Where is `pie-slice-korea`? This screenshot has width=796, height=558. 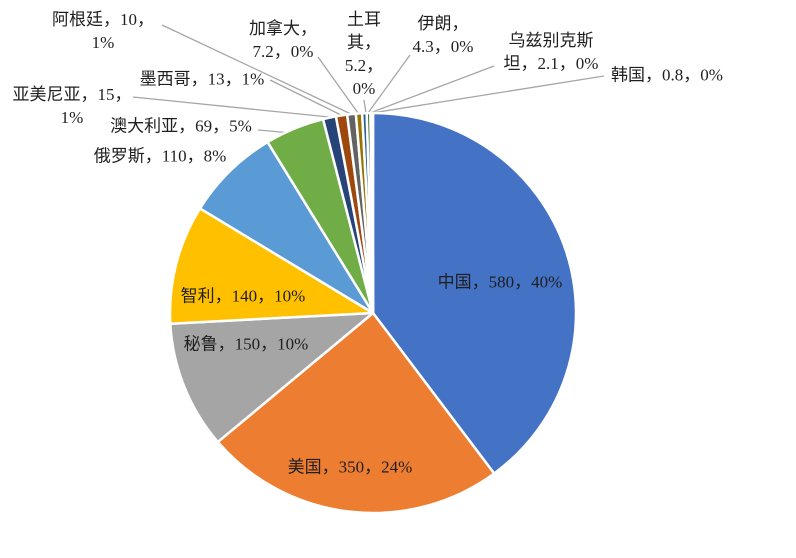
pie-slice-korea is located at coordinates (373, 213).